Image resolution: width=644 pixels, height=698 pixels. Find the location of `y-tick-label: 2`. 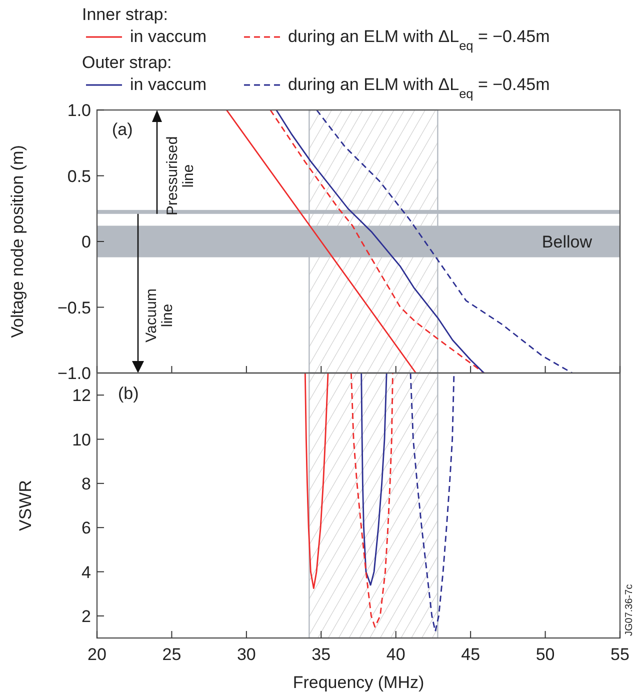

y-tick-label: 2 is located at coordinates (86, 616).